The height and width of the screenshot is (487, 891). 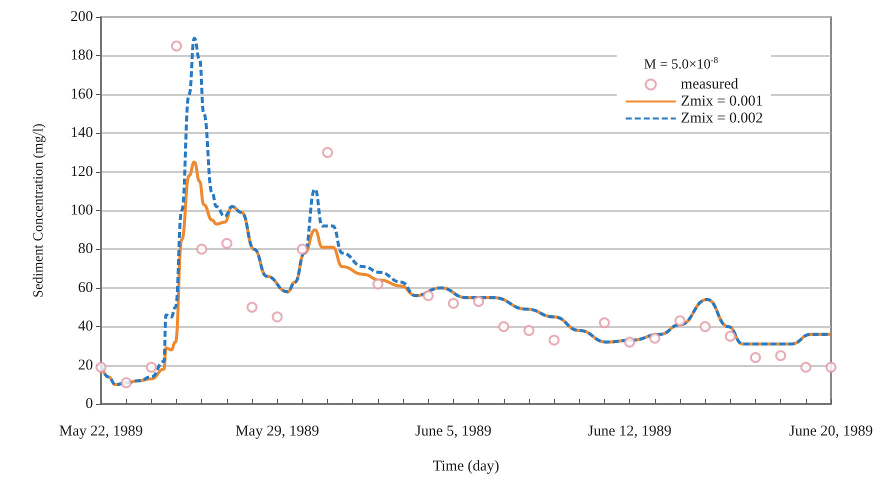 What do you see at coordinates (85, 288) in the screenshot?
I see `y-tick-label: 60` at bounding box center [85, 288].